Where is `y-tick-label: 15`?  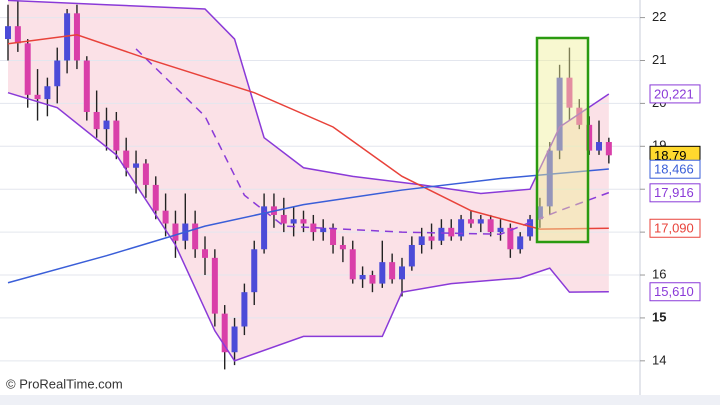 y-tick-label: 15 is located at coordinates (659, 316).